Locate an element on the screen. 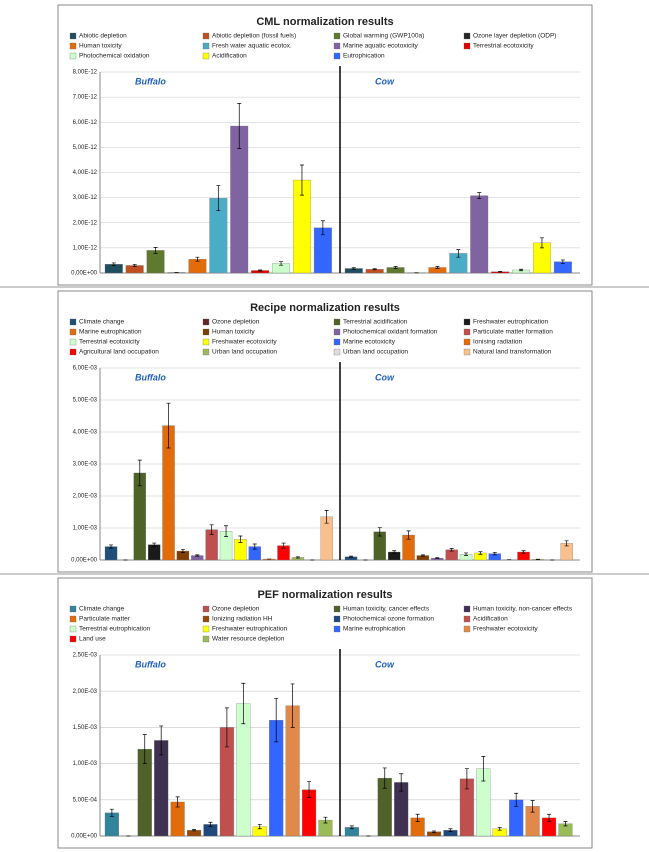  legend-label: Terrestrial eutrophication is located at coordinates (115, 629).